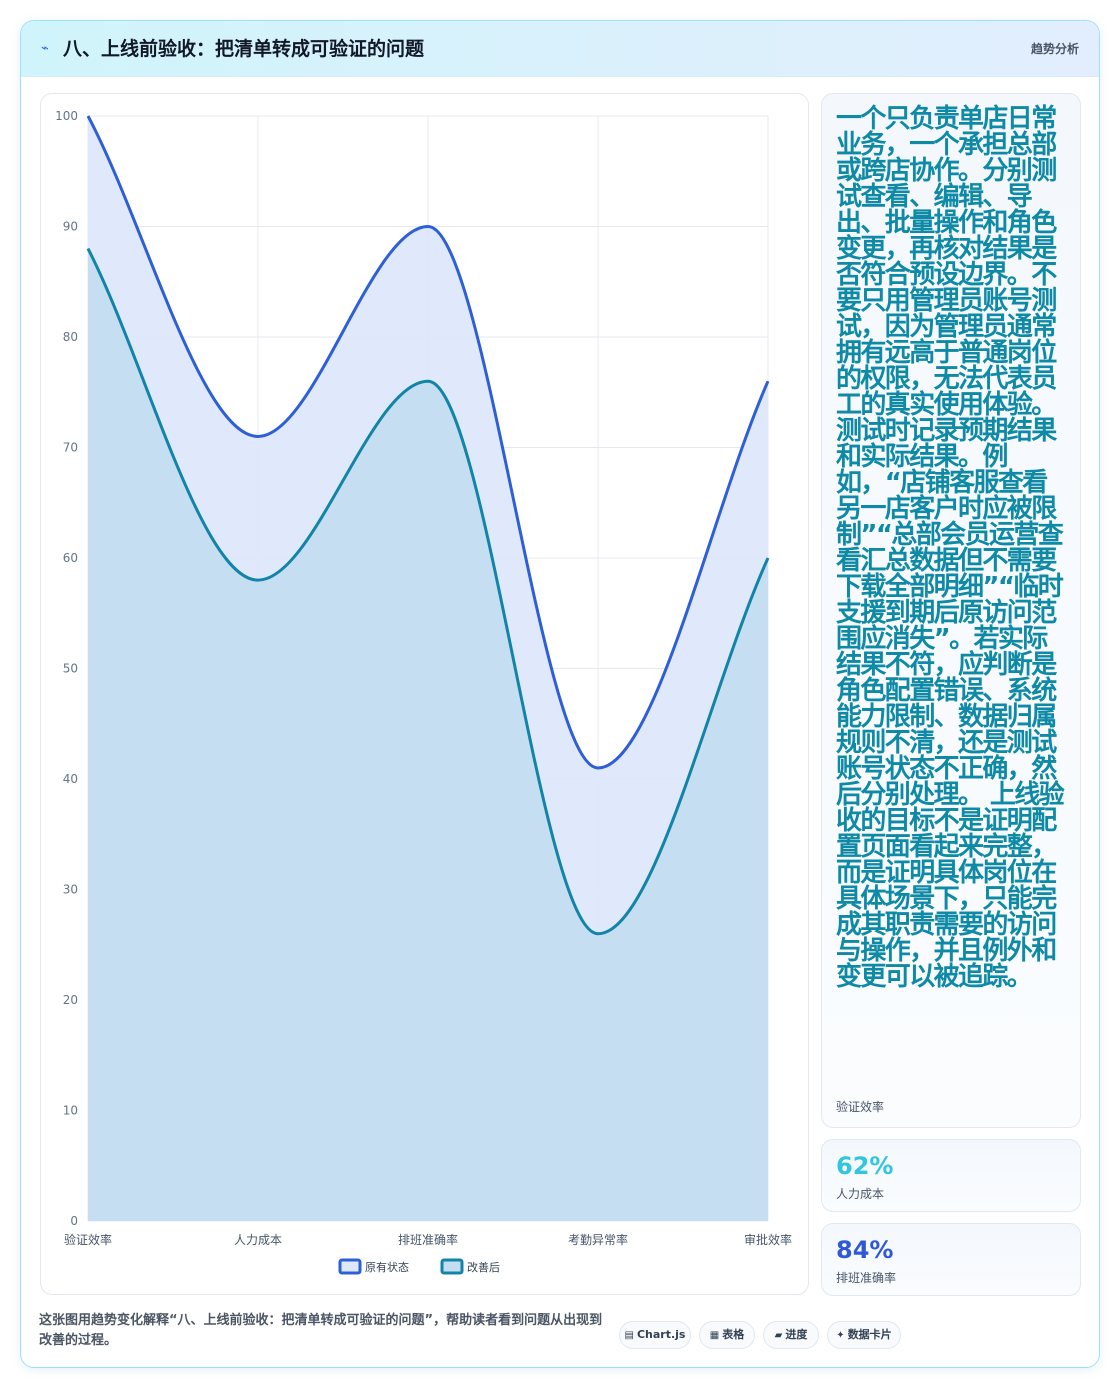 This screenshot has width=1120, height=1390. Describe the element at coordinates (869, 1334) in the screenshot. I see `pill-label: 数据卡片` at that location.